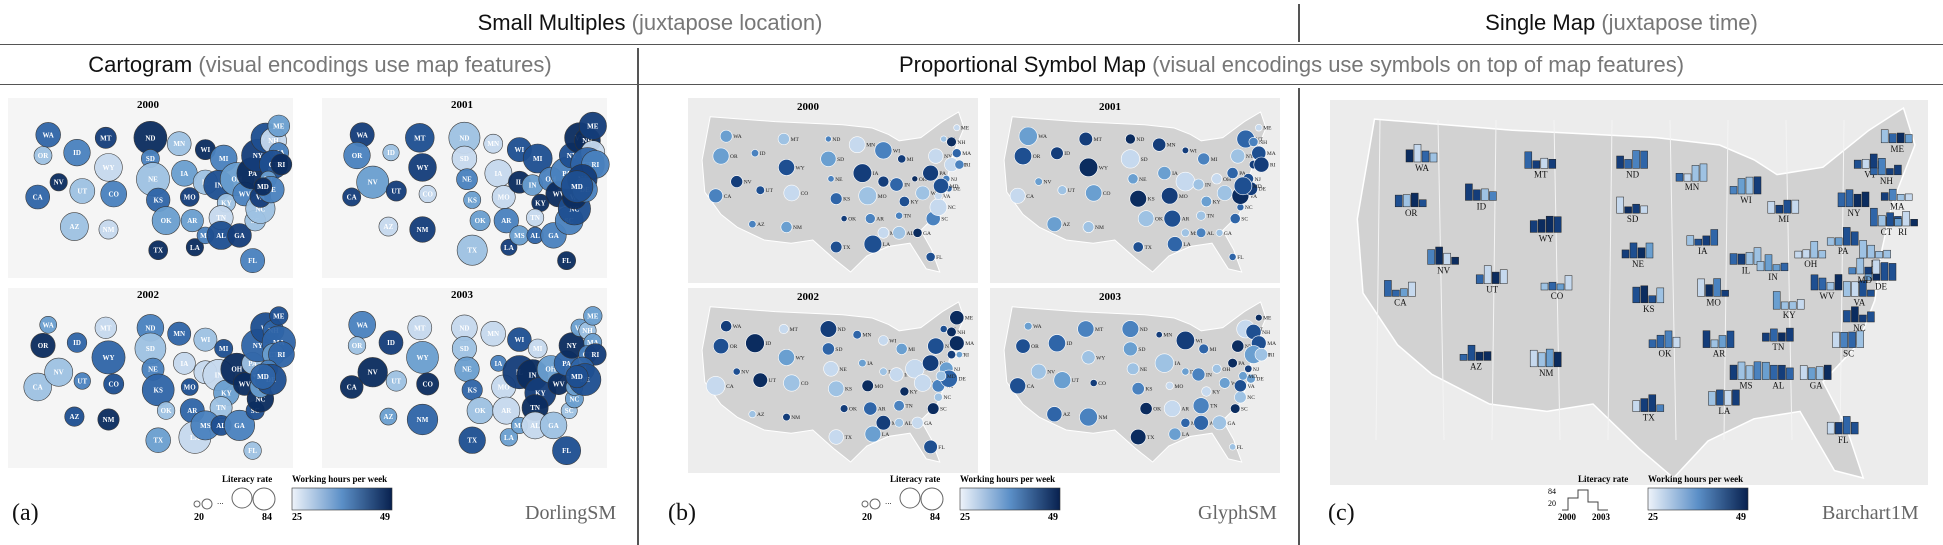  I want to click on state-label-OK: OK, so click(1665, 354).